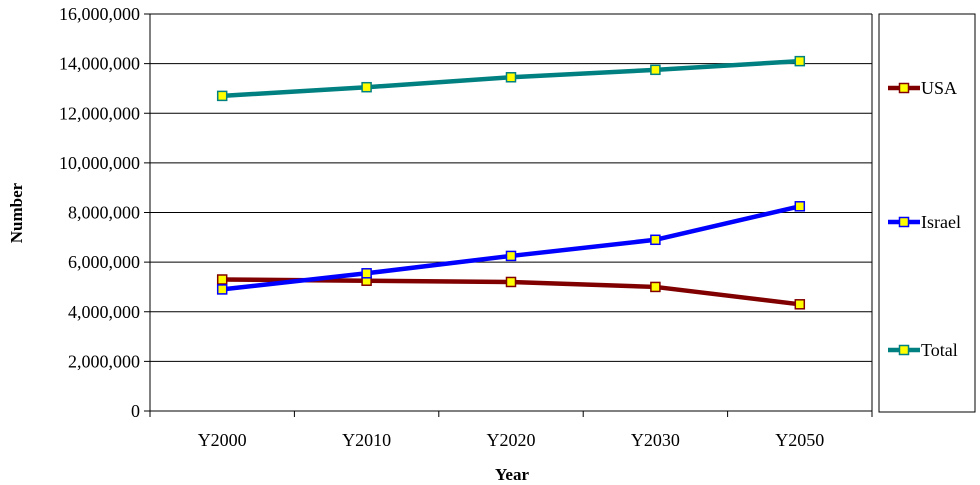 This screenshot has height=485, width=980. I want to click on y-tick-label: 8,000,000, so click(104, 213).